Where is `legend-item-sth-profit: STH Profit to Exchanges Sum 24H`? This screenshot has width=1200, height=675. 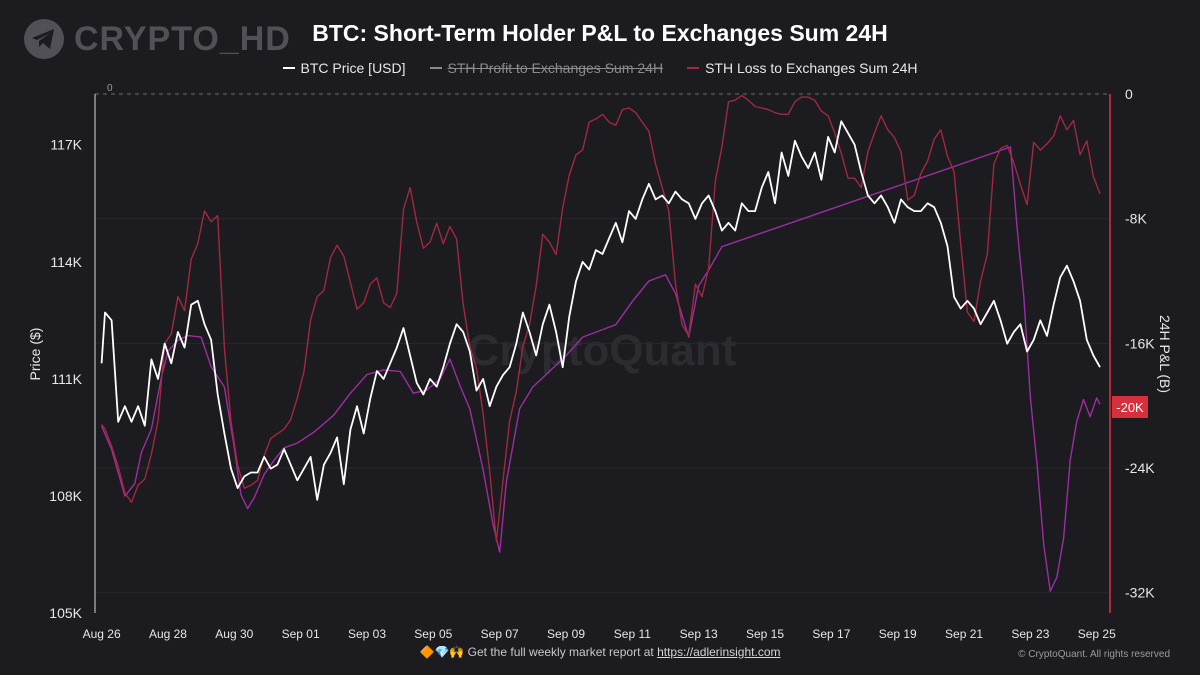
legend-item-sth-profit: STH Profit to Exchanges Sum 24H is located at coordinates (546, 68).